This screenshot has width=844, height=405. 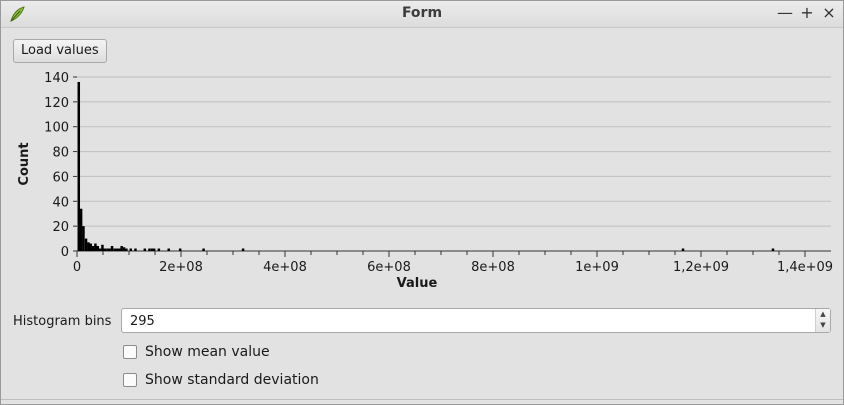 I want to click on spin-buttons: ▲ ▼, so click(x=822, y=320).